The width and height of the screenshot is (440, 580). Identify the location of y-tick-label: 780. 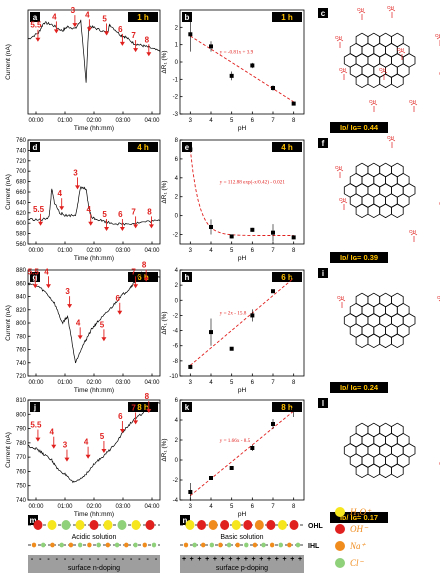
(21, 337).